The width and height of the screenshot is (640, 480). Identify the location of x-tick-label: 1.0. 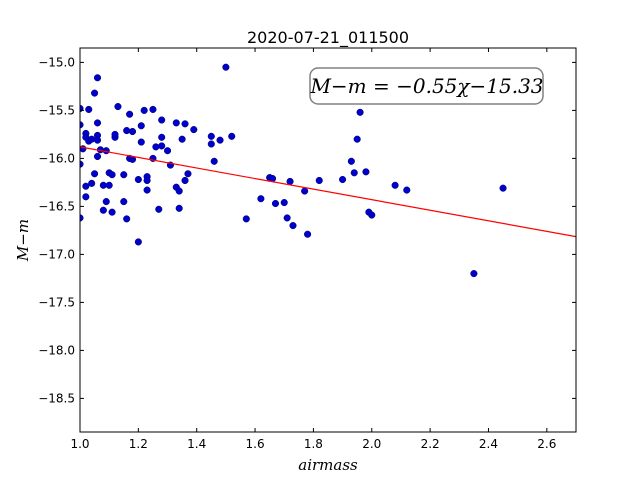
(79, 444).